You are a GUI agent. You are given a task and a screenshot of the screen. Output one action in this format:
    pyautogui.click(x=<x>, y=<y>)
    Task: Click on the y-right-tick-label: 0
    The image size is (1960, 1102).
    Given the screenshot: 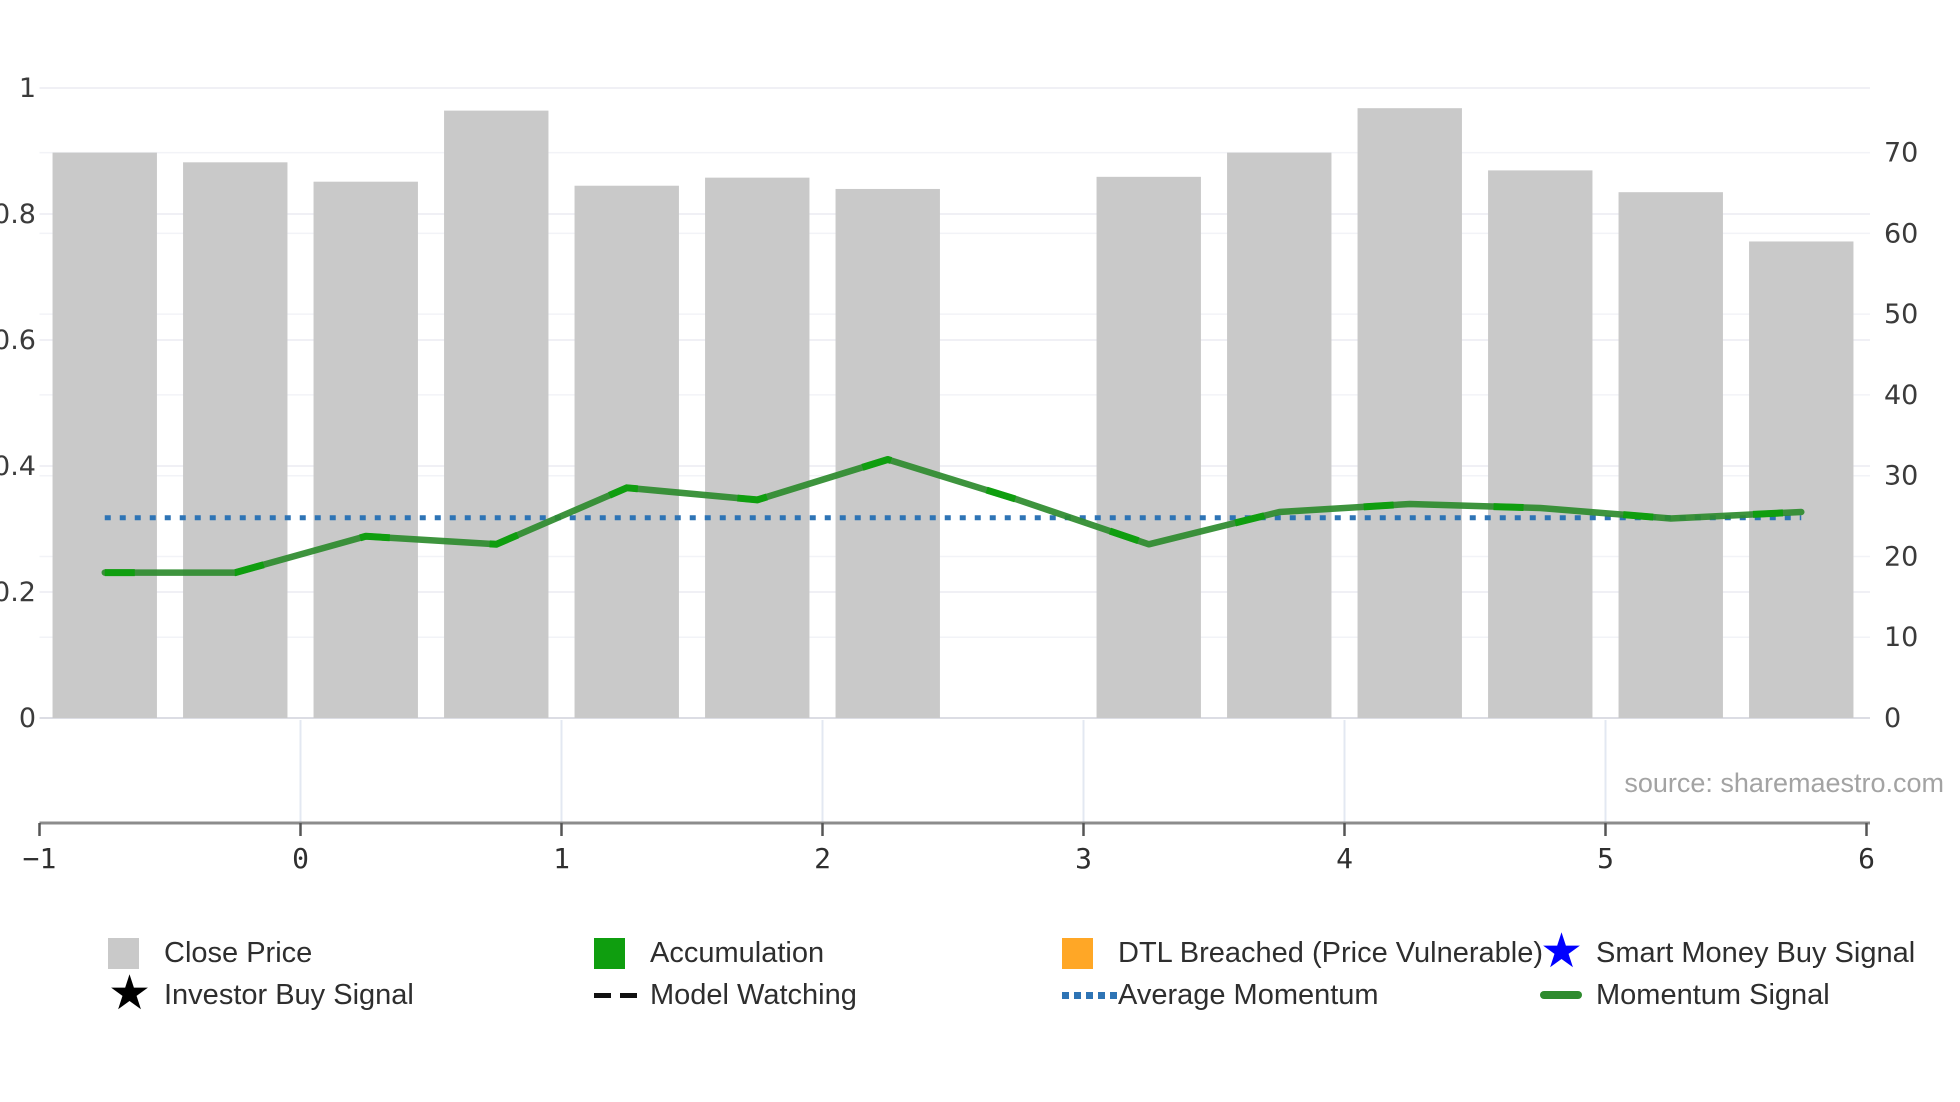 What is the action you would take?
    pyautogui.click(x=1892, y=718)
    